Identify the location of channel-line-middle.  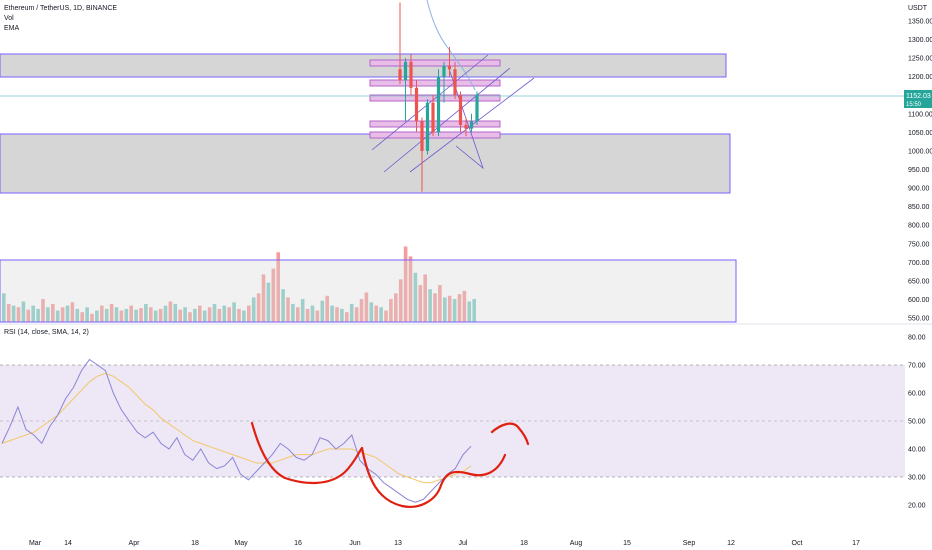
(447, 120).